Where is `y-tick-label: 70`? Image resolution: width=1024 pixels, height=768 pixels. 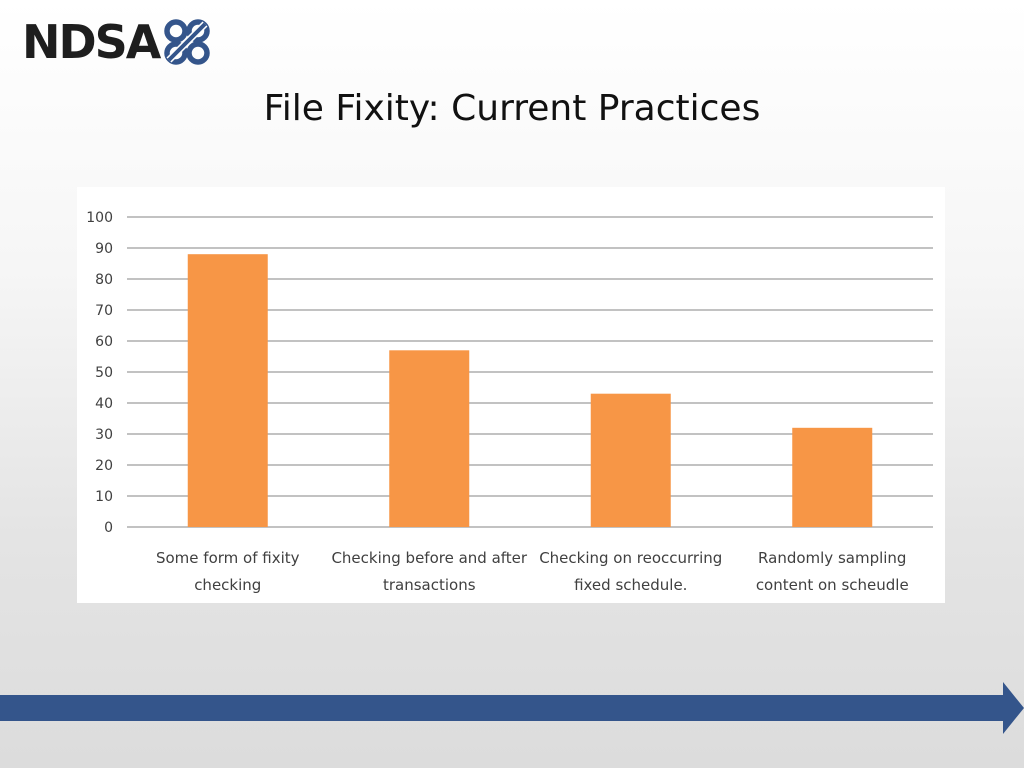
y-tick-label: 70 is located at coordinates (104, 311).